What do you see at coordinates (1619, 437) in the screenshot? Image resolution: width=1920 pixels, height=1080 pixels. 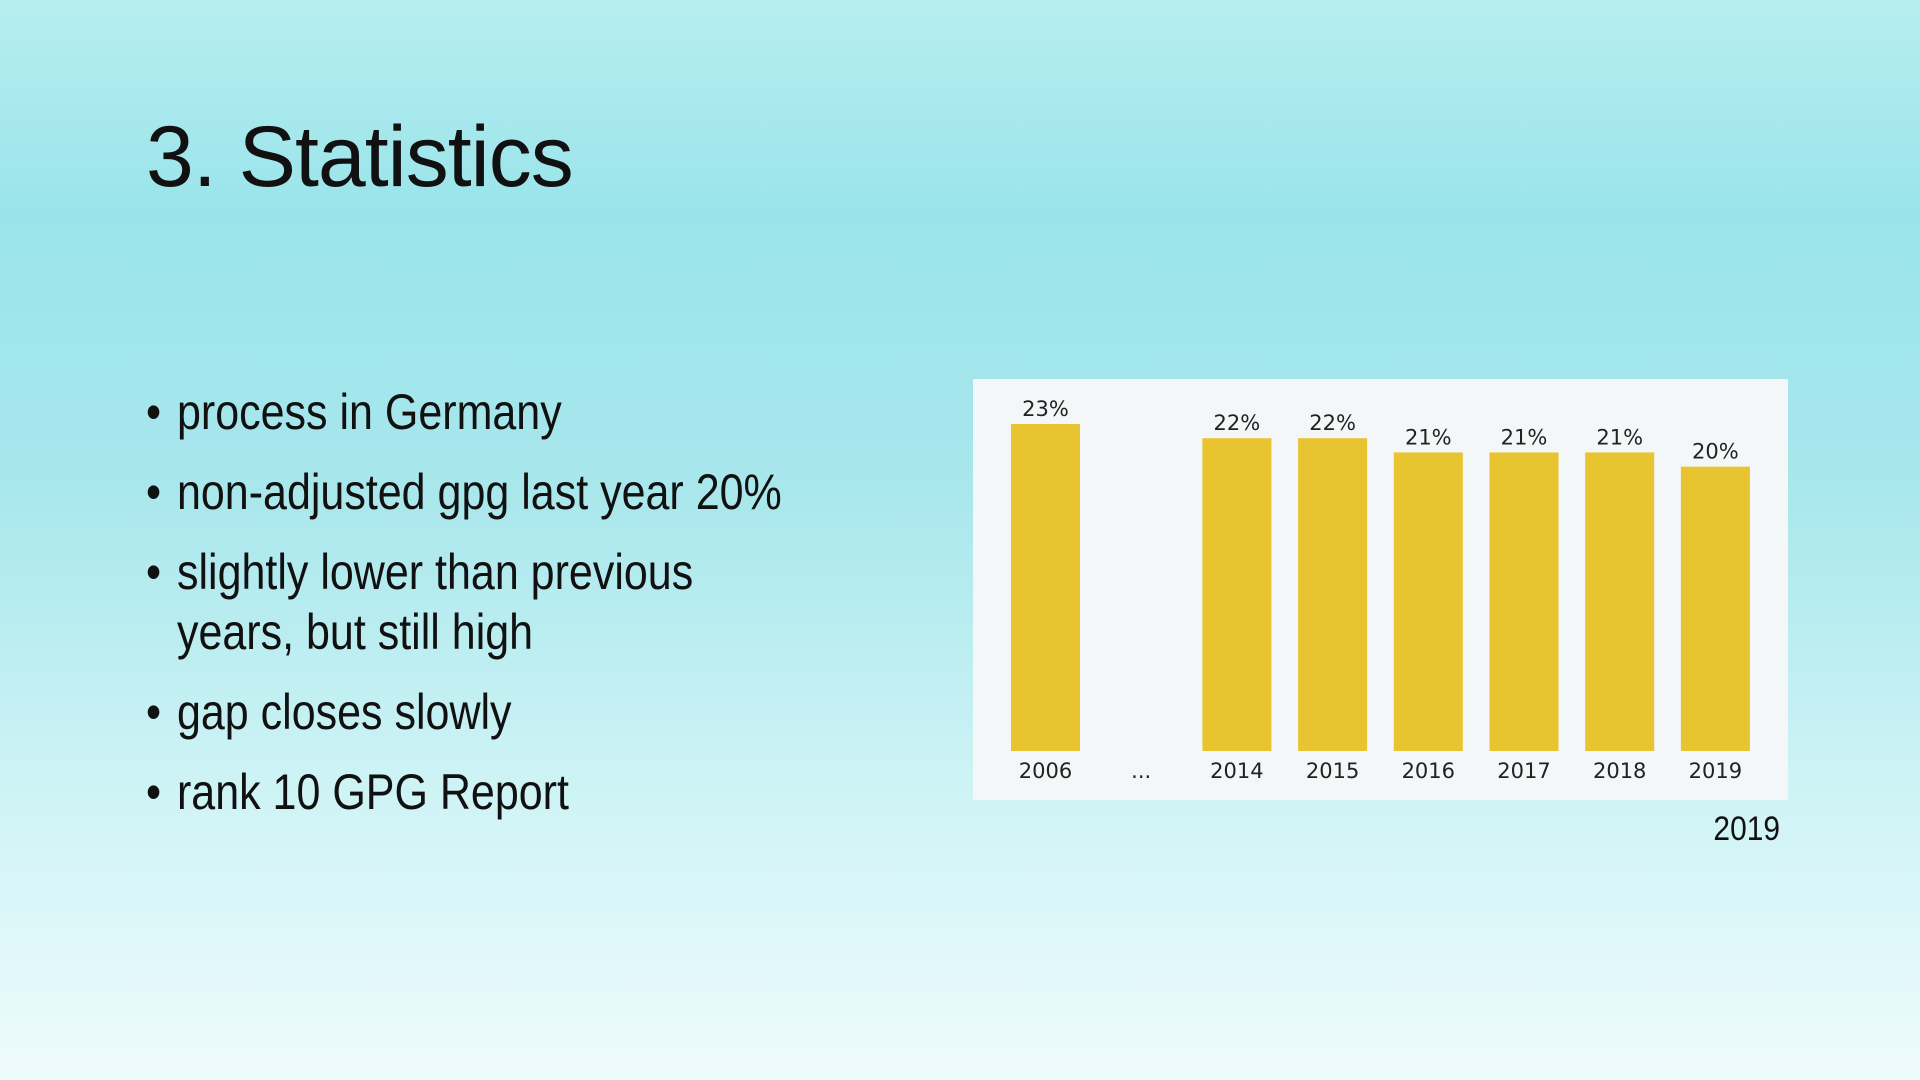 I see `data-label-2018: 21%` at bounding box center [1619, 437].